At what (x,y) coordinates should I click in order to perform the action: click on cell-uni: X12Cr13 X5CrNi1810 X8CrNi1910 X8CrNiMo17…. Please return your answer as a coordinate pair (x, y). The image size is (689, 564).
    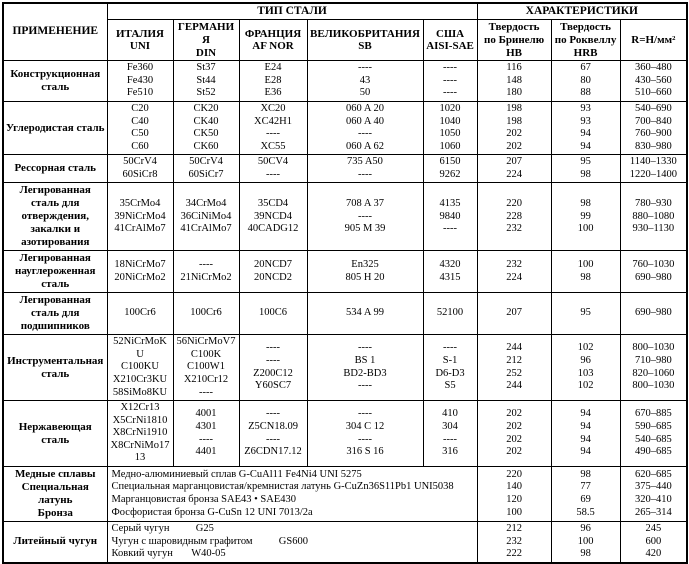
    Looking at the image, I should click on (140, 434).